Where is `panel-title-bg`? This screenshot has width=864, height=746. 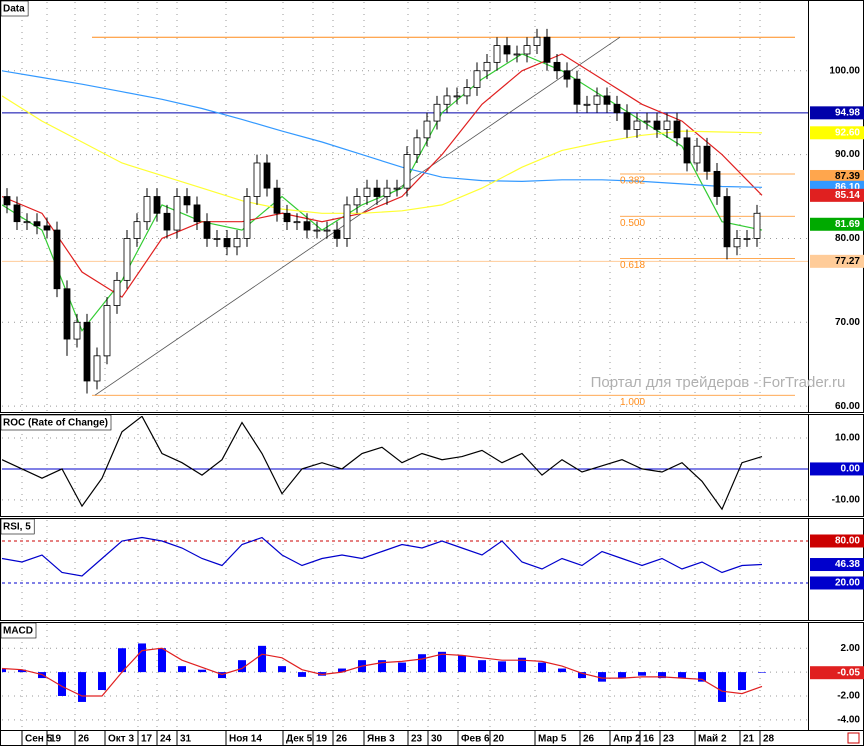 panel-title-bg is located at coordinates (17, 526).